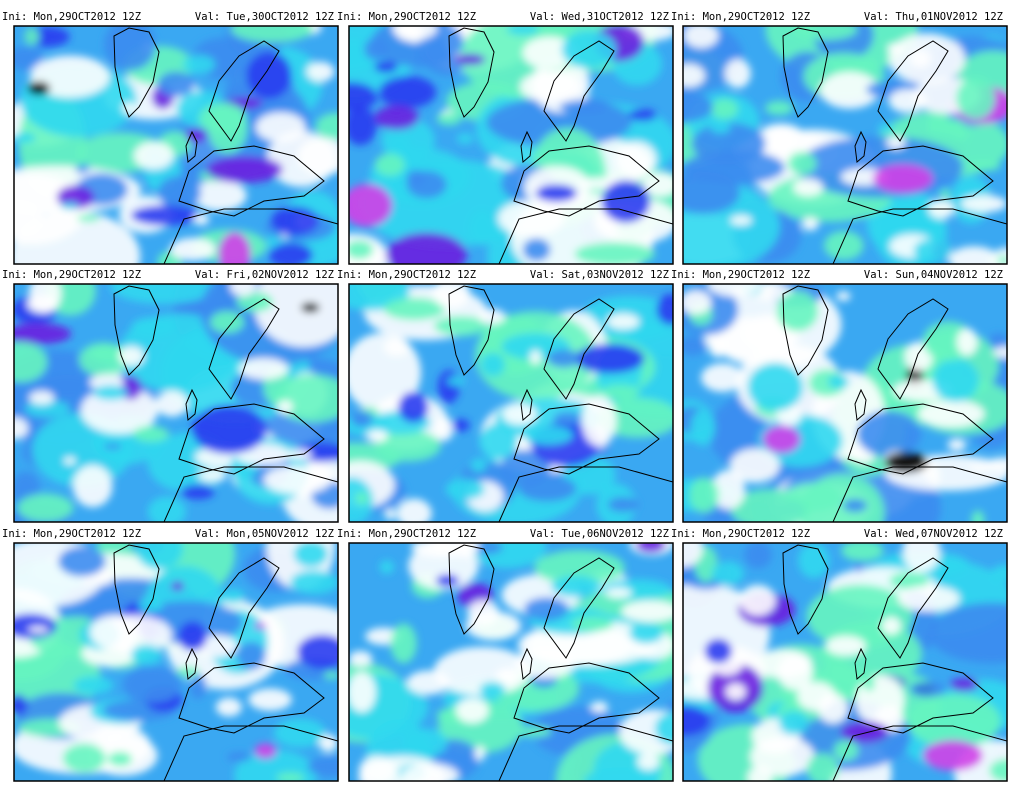 The image size is (1019, 802). I want to click on greenland, so click(136, 330).